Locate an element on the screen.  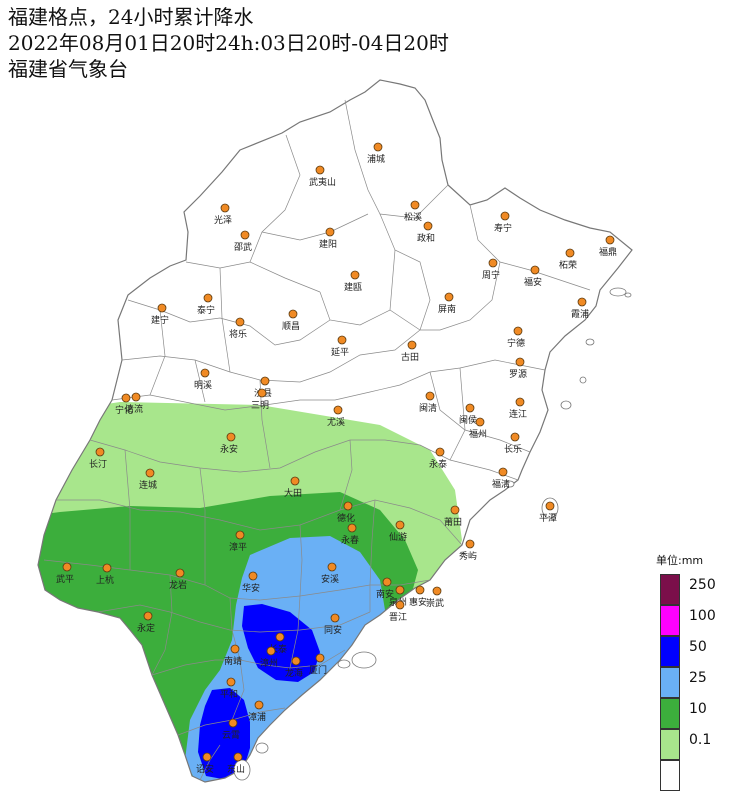
city-marker: 顺昌 is located at coordinates (291, 320).